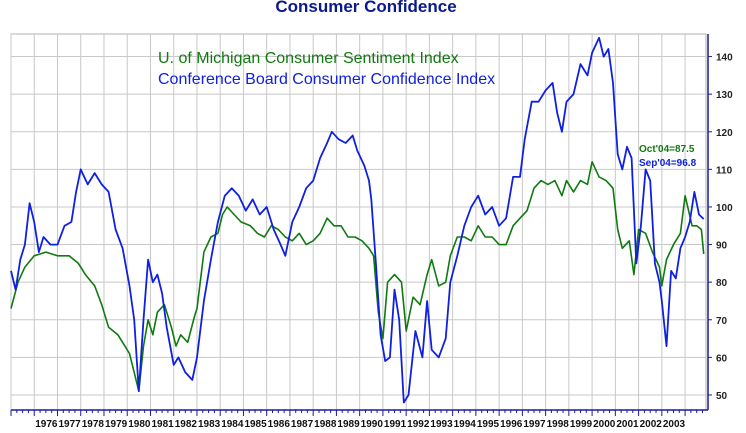  Describe the element at coordinates (441, 424) in the screenshot. I see `x-tick-label: 1993` at that location.